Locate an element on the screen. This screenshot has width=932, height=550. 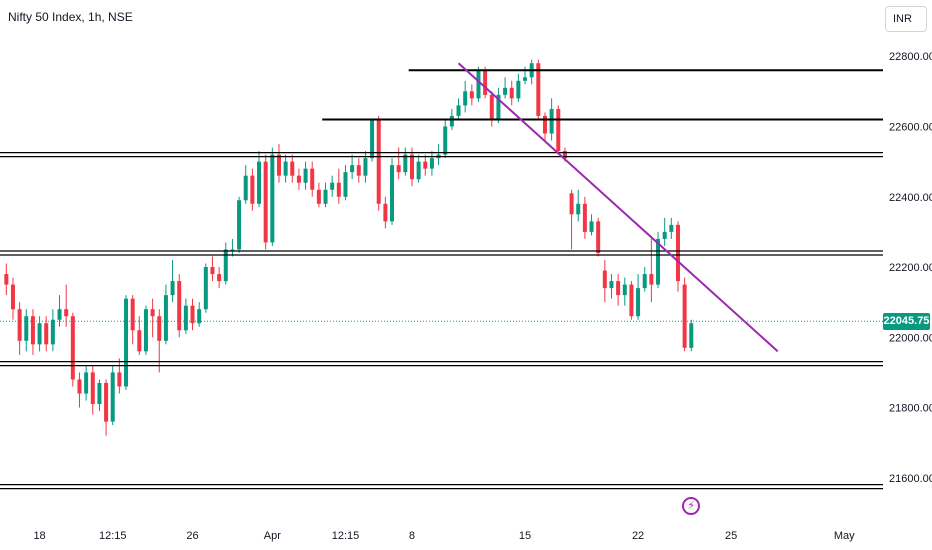
time-axis: 18 12:15 26 Apr 12:15 8 15 22 25 May is located at coordinates (441, 535).